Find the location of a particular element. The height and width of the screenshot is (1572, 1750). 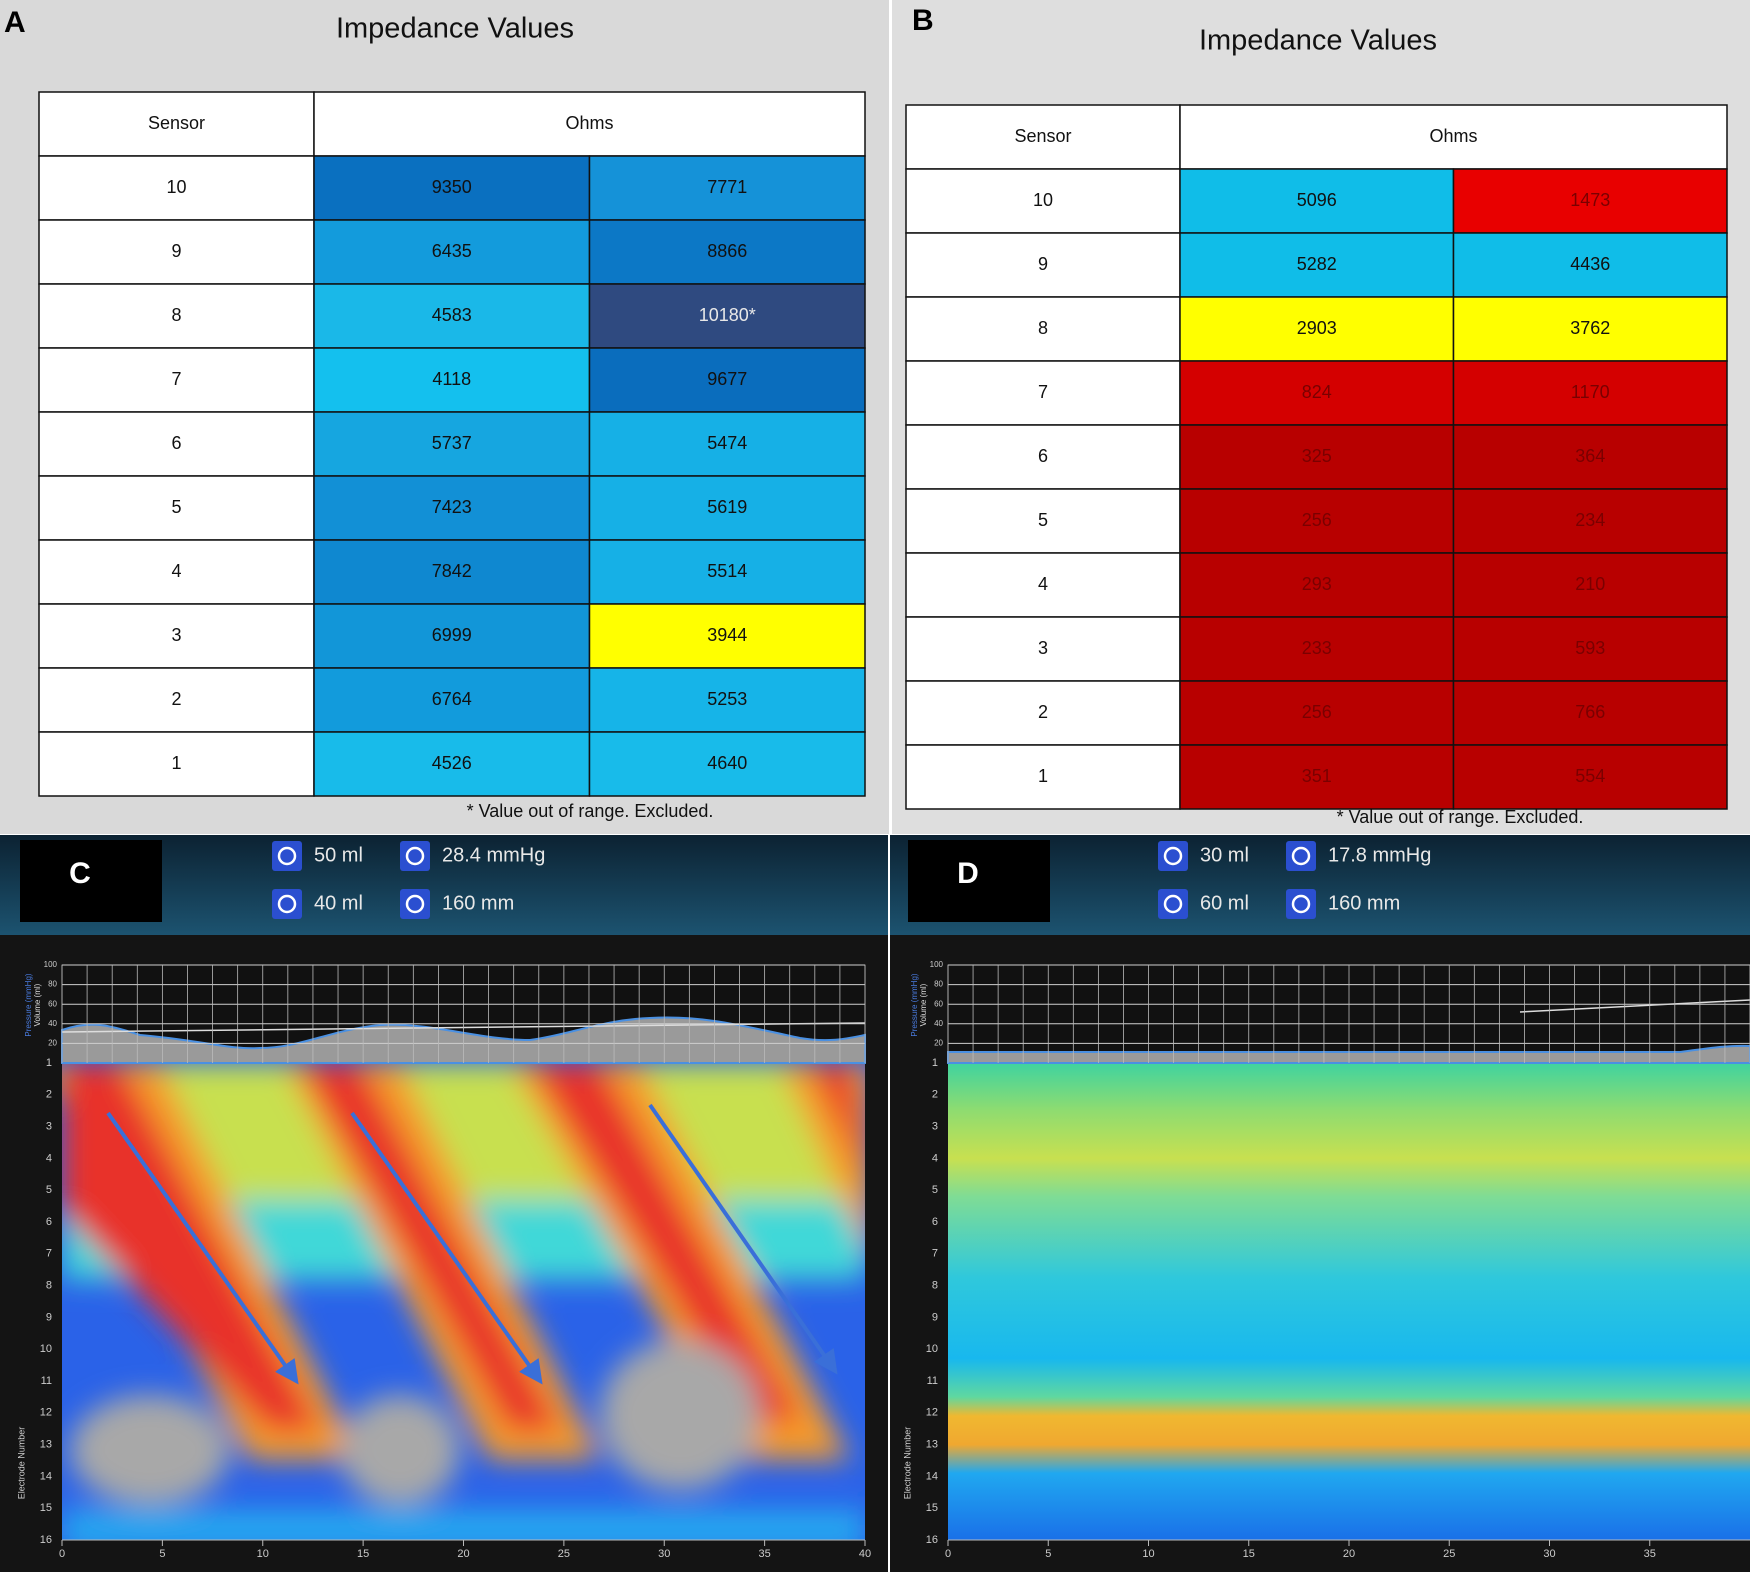

heatmap-d is located at coordinates (1349, 1301).